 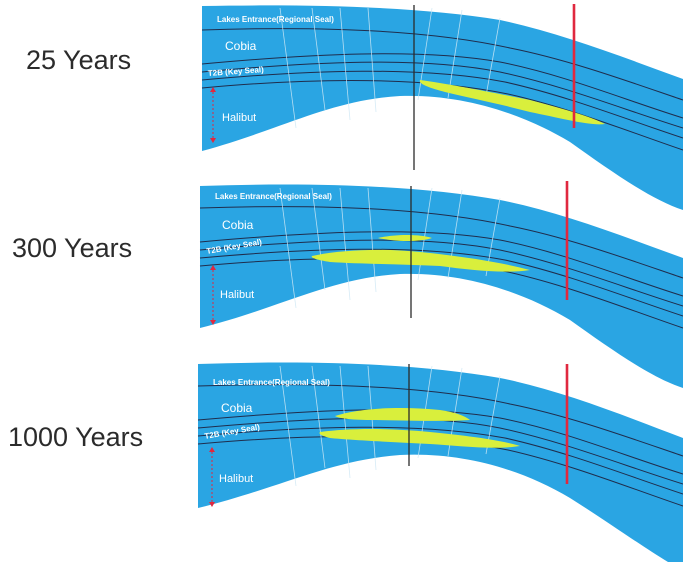 What do you see at coordinates (76, 437) in the screenshot?
I see `time-label-1000: 1000 Years` at bounding box center [76, 437].